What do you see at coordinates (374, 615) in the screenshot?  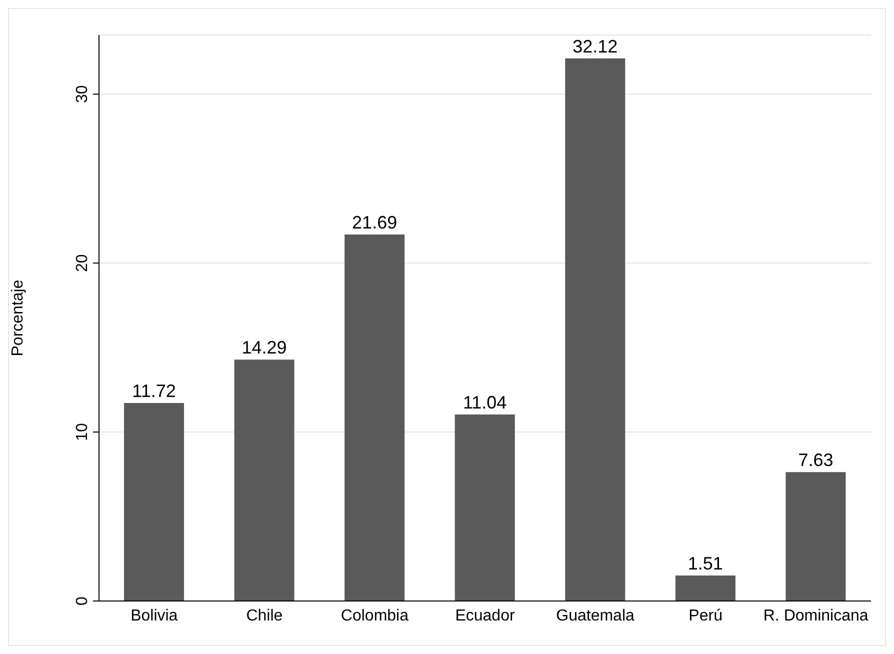 I see `x-tick-label: Colombia` at bounding box center [374, 615].